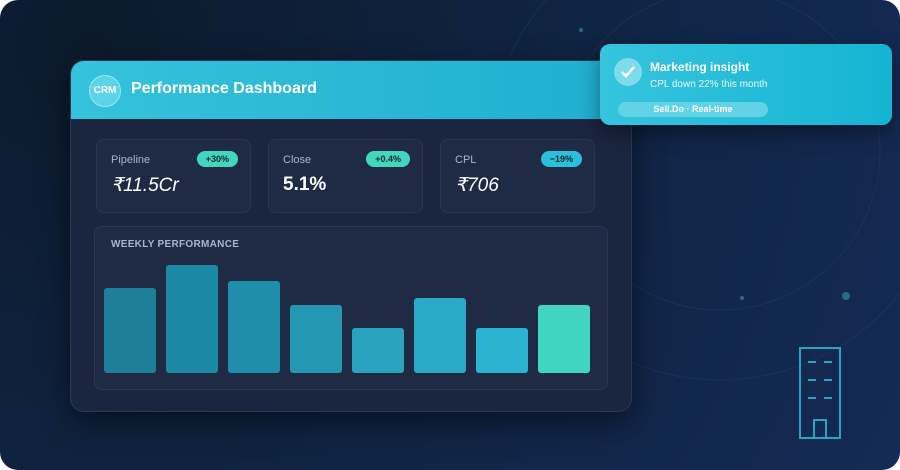 This screenshot has height=470, width=900. I want to click on kpi-label: Close, so click(297, 160).